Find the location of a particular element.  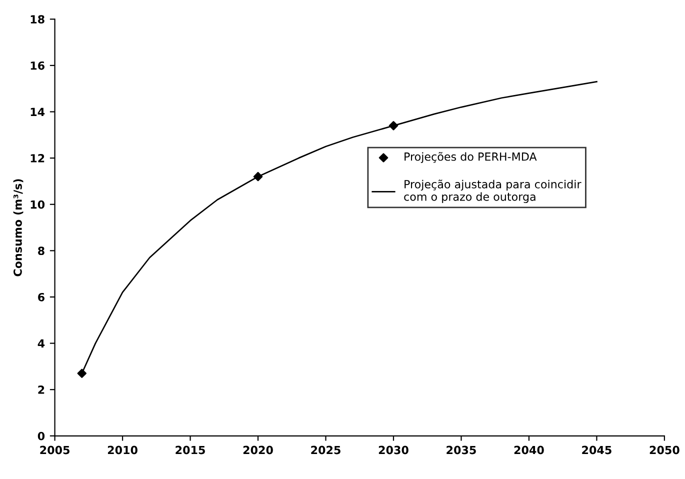

x-tick-label: 2015 is located at coordinates (190, 450).